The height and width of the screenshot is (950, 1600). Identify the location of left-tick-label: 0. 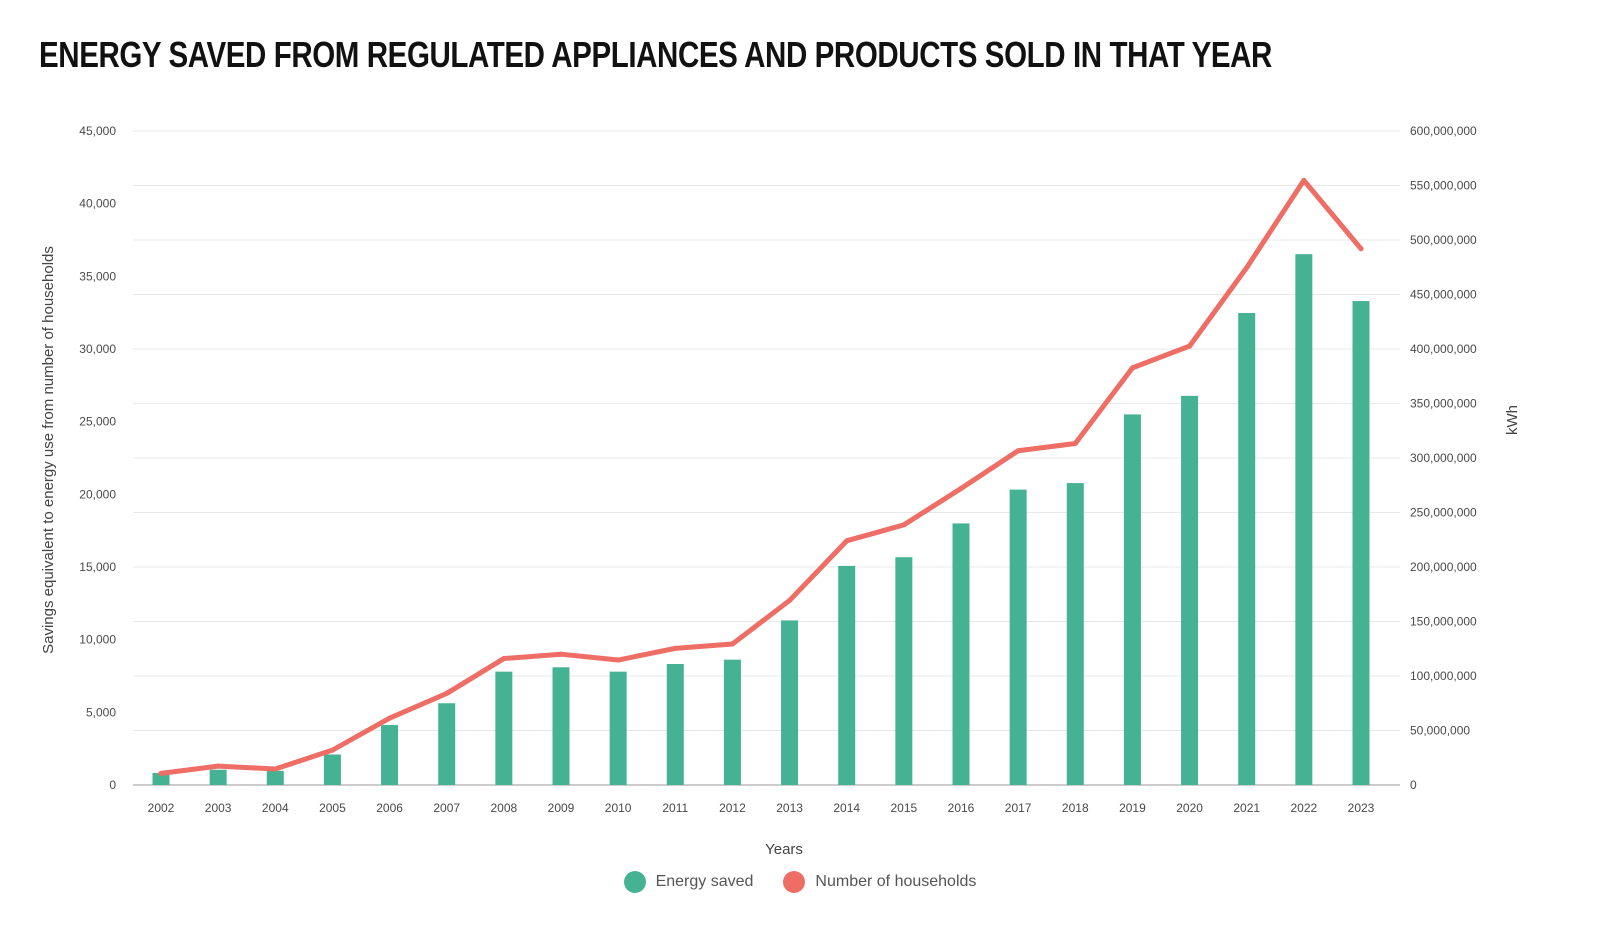
(112, 785).